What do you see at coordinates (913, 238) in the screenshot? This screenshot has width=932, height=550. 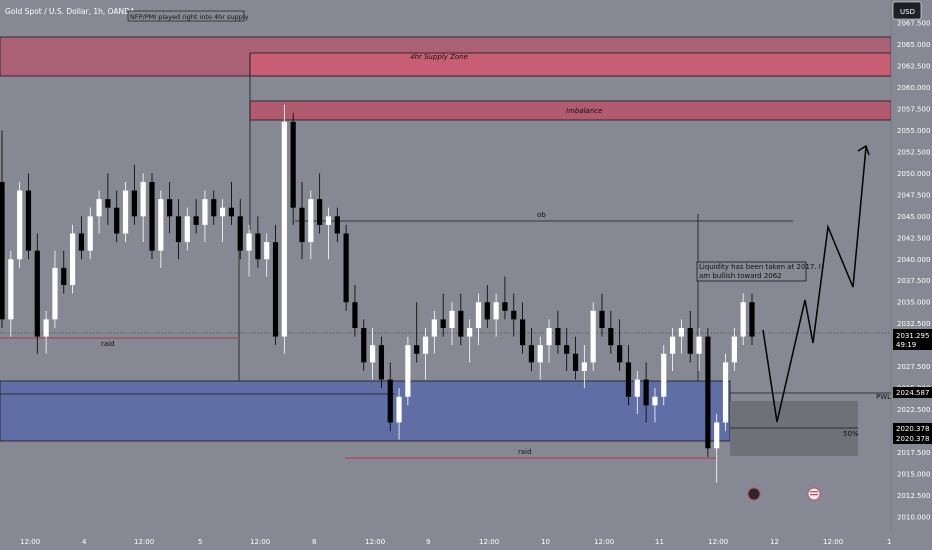 I see `price-tick-label: 2042.500` at bounding box center [913, 238].